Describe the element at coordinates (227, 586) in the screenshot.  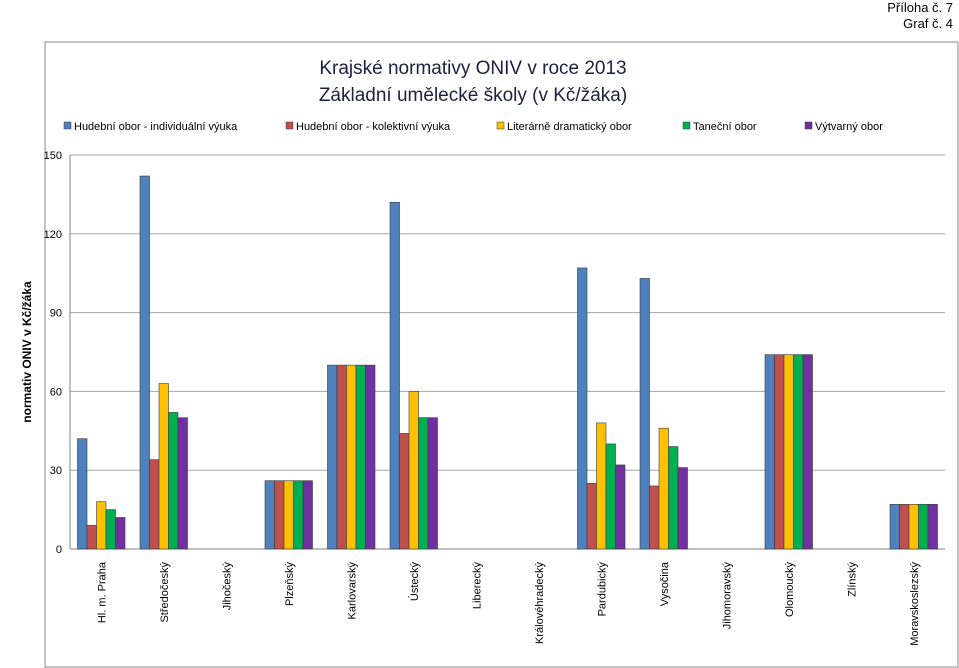
I see `category-label: Jihočeský` at that location.